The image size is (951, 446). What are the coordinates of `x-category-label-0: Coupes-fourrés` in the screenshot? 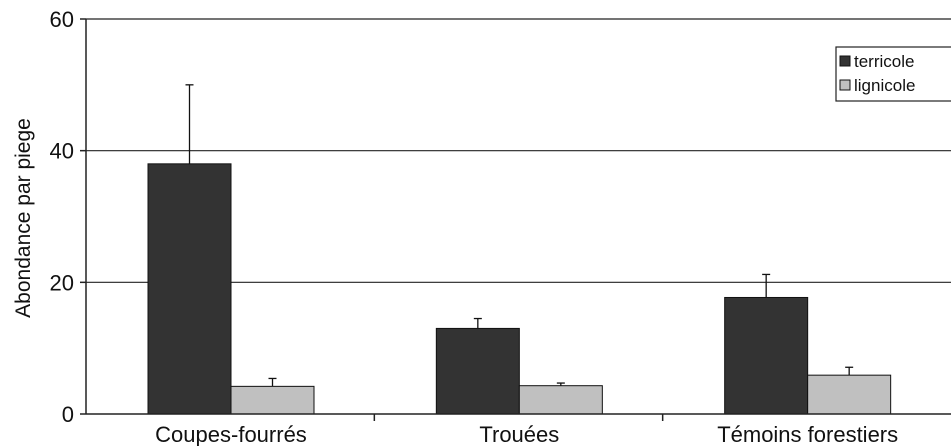 It's located at (231, 434).